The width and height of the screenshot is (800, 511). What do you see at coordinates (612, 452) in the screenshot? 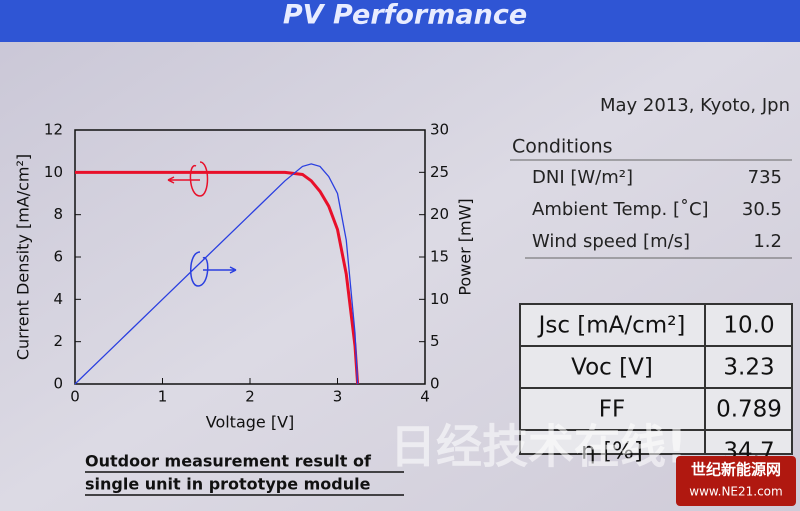
I see `result-label: η [%]` at bounding box center [612, 452].